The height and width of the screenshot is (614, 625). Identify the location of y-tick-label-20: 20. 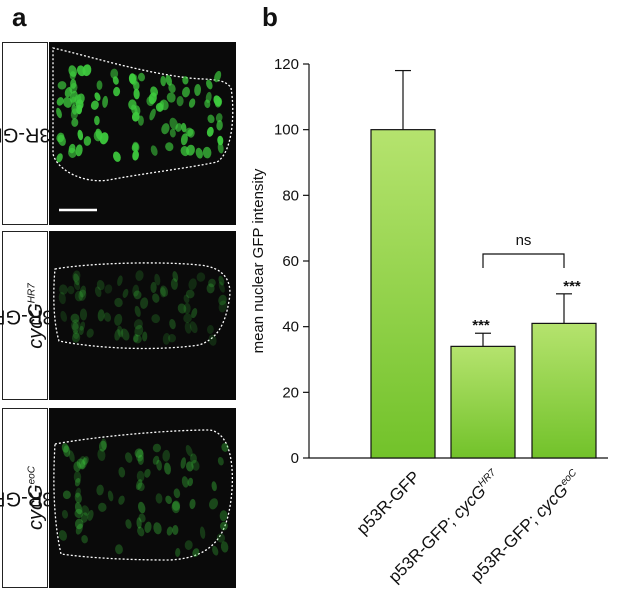
(290, 392).